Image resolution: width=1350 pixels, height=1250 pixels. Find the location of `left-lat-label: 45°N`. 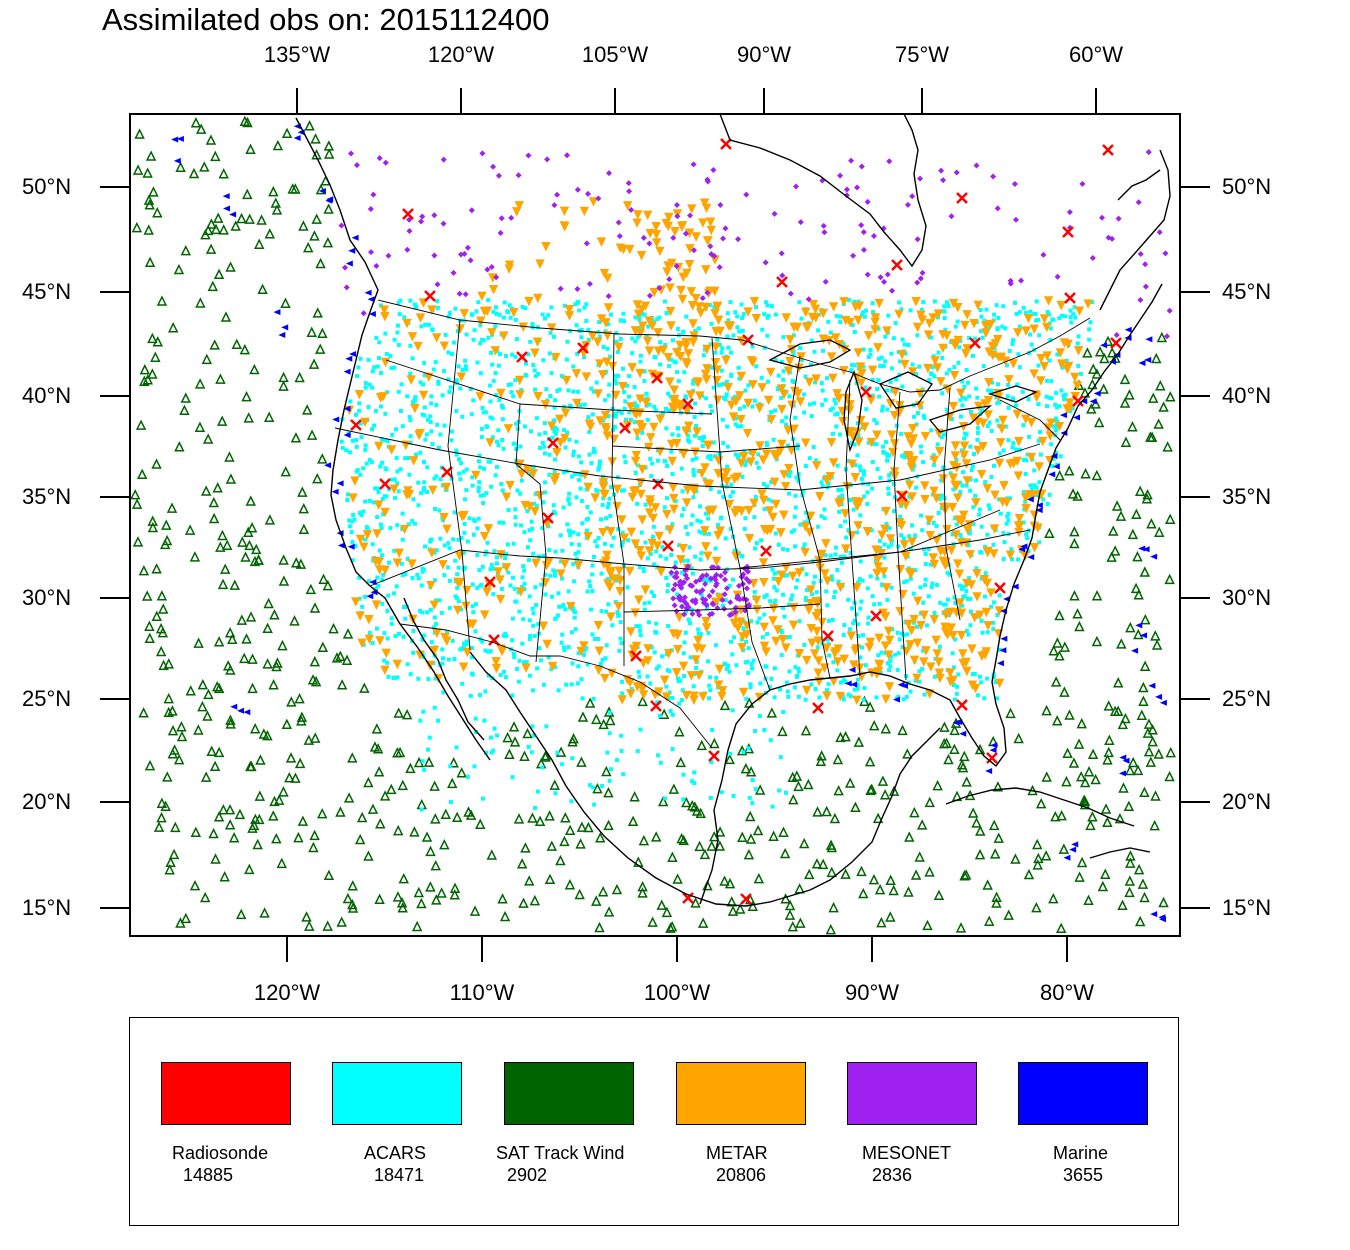

left-lat-label: 45°N is located at coordinates (47, 291).